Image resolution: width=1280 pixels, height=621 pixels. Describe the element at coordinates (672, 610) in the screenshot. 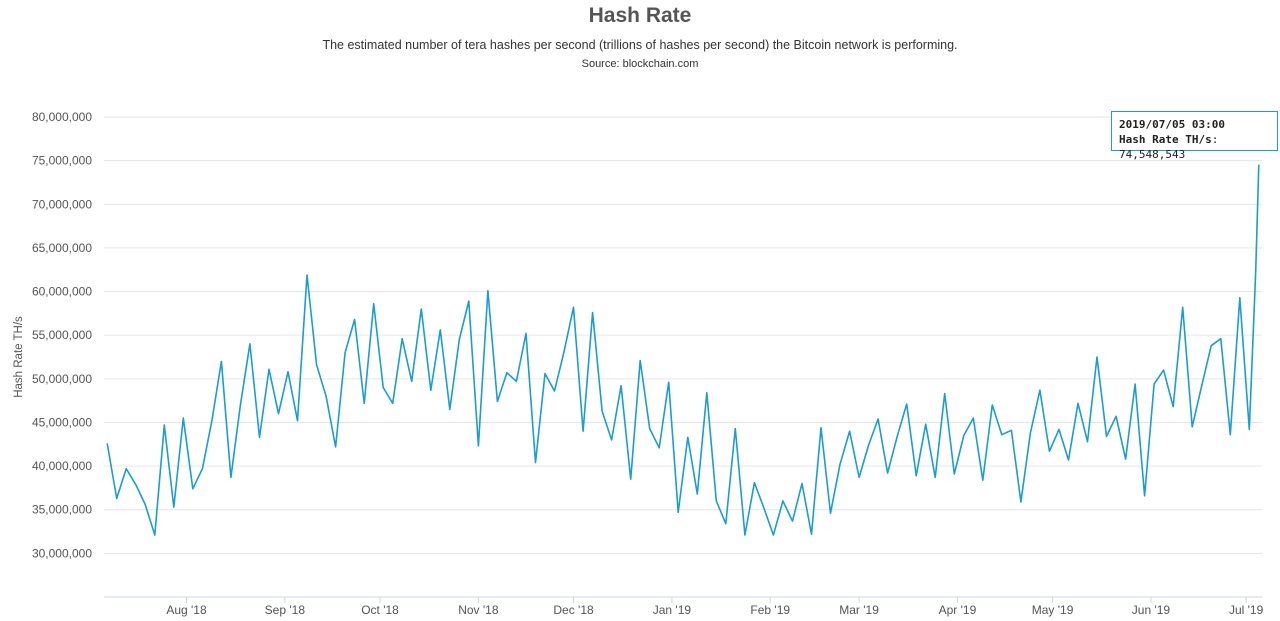

I see `x-tick-label: Jan '19` at that location.